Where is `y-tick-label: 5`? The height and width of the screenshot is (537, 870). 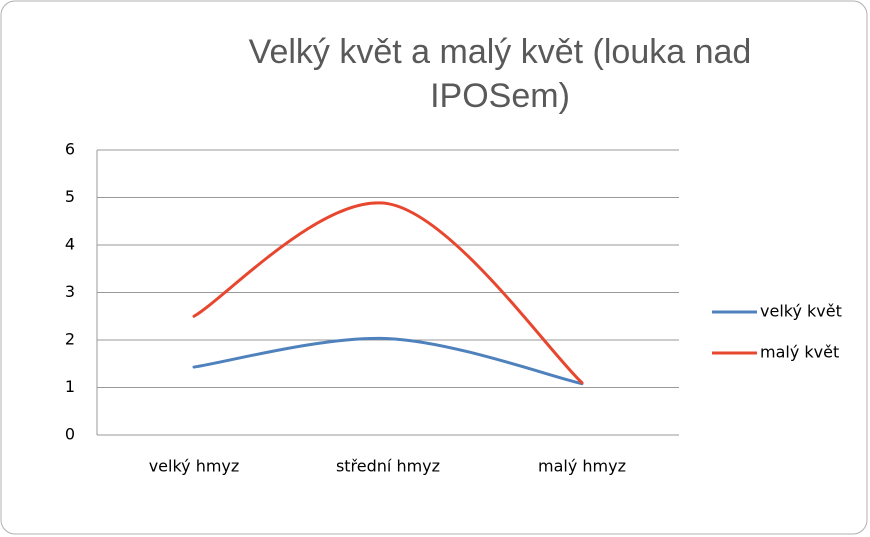
y-tick-label: 5 is located at coordinates (70, 196).